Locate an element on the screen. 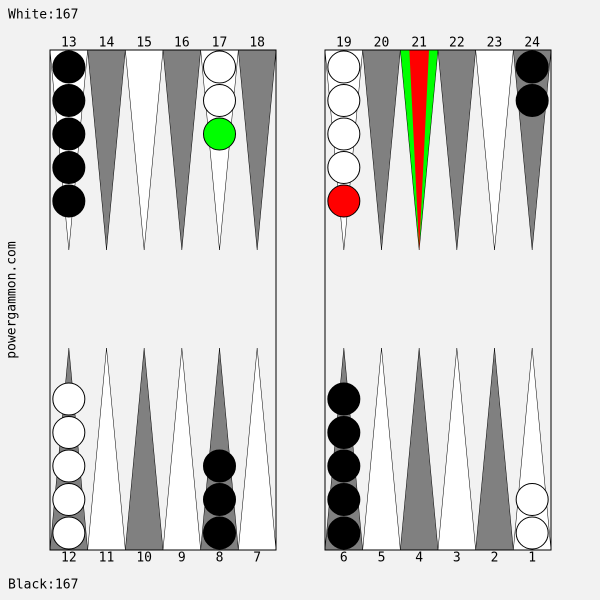  point-number: 21 is located at coordinates (419, 43).